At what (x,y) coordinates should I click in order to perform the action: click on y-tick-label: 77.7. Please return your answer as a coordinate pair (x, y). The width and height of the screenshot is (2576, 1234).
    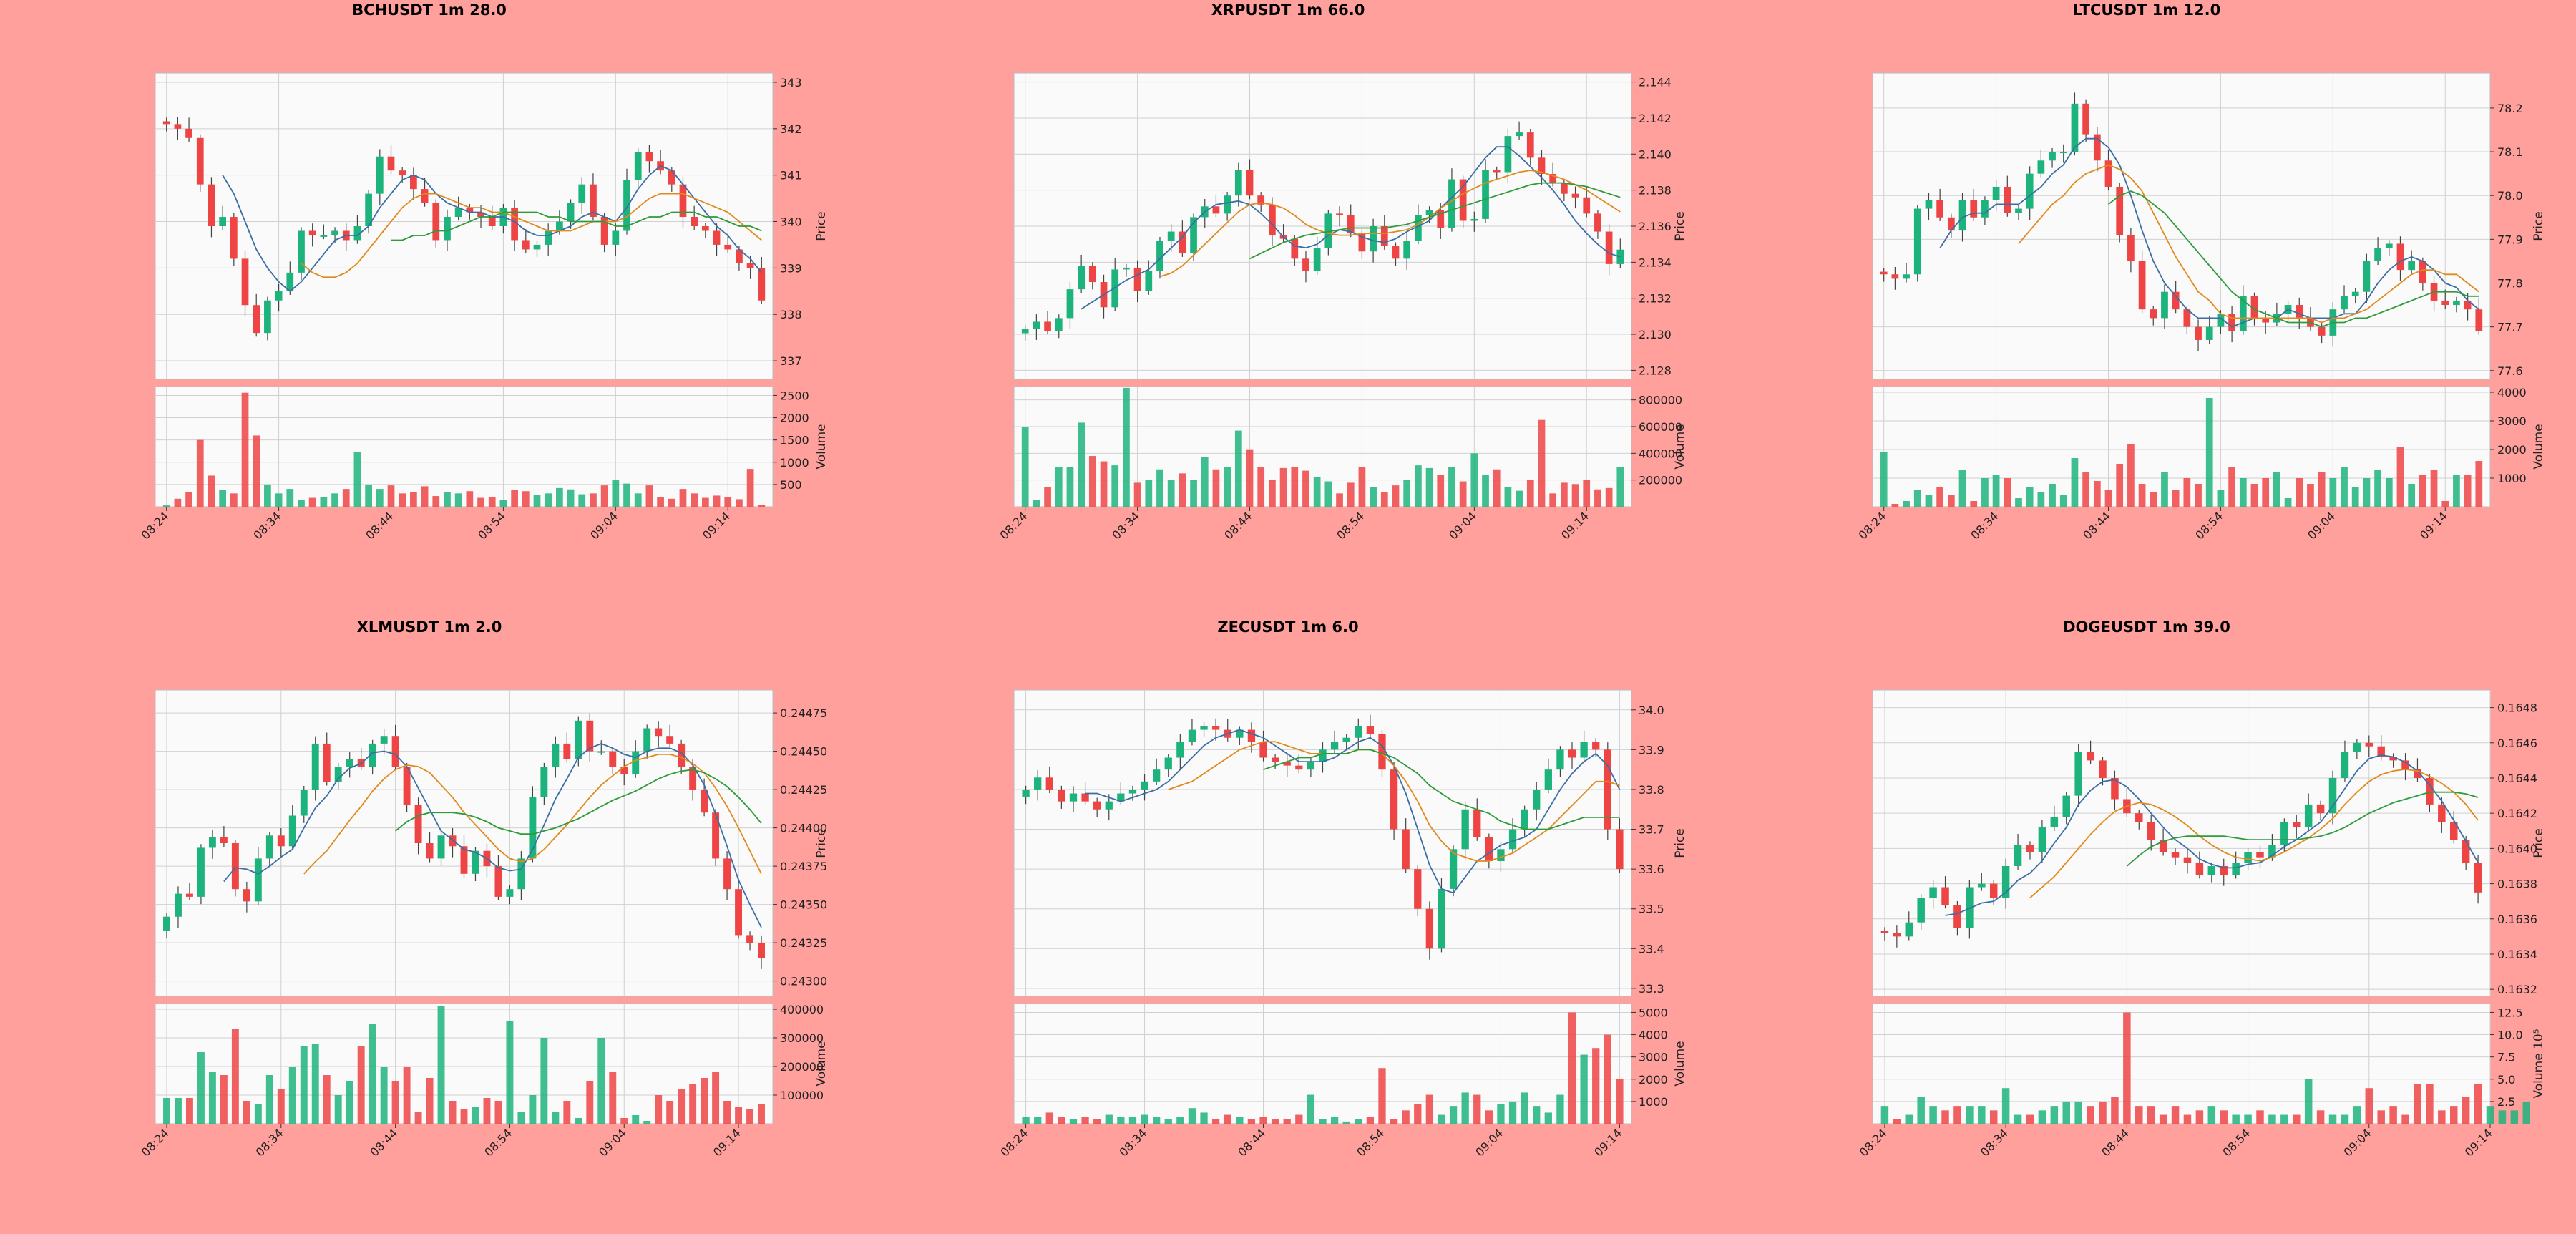
    Looking at the image, I should click on (2510, 328).